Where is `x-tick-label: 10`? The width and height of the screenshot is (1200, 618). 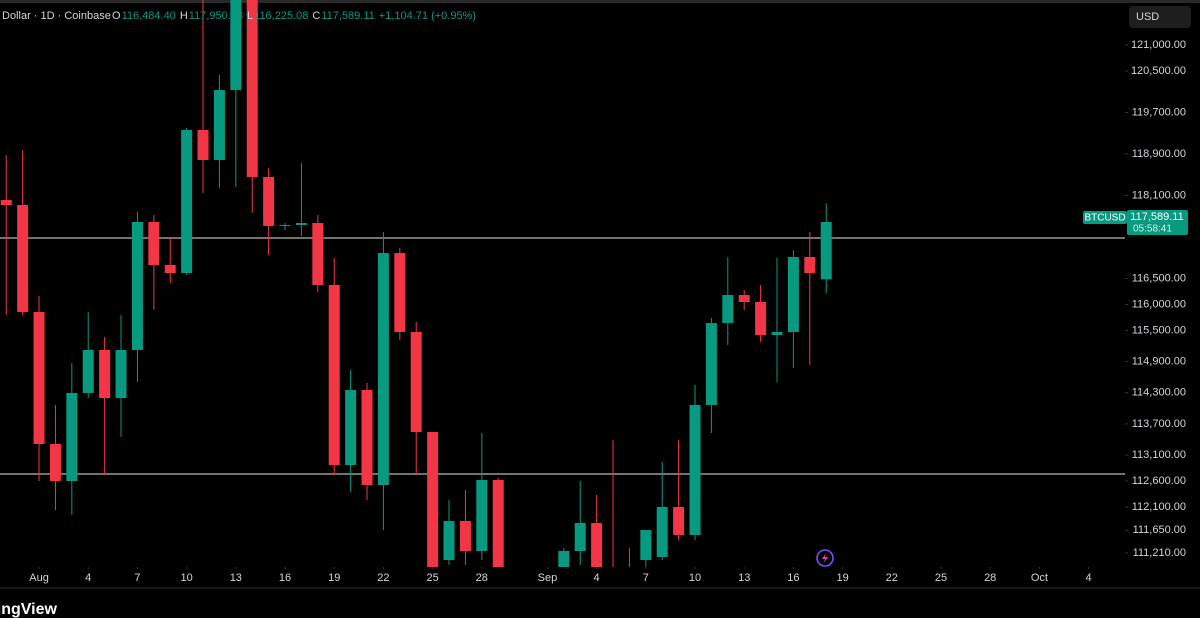
x-tick-label: 10 is located at coordinates (187, 578).